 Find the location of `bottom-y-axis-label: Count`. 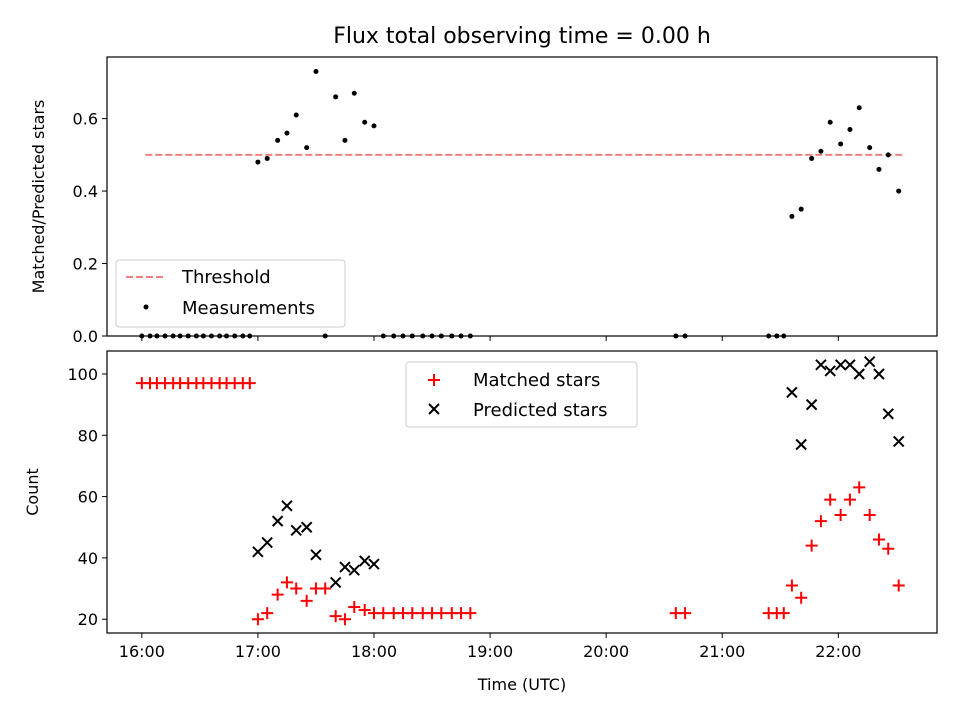

bottom-y-axis-label: Count is located at coordinates (32, 492).